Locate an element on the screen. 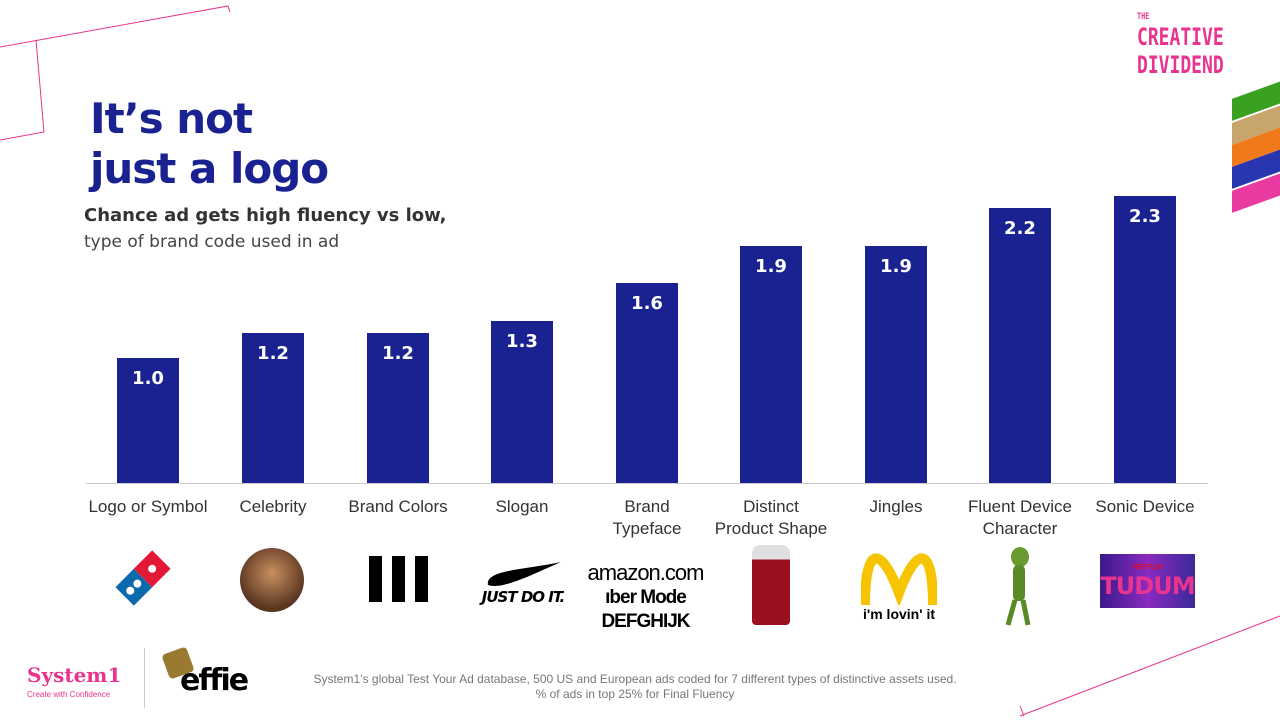 The image size is (1280, 720). page-title: It’s not just a logo is located at coordinates (209, 143).